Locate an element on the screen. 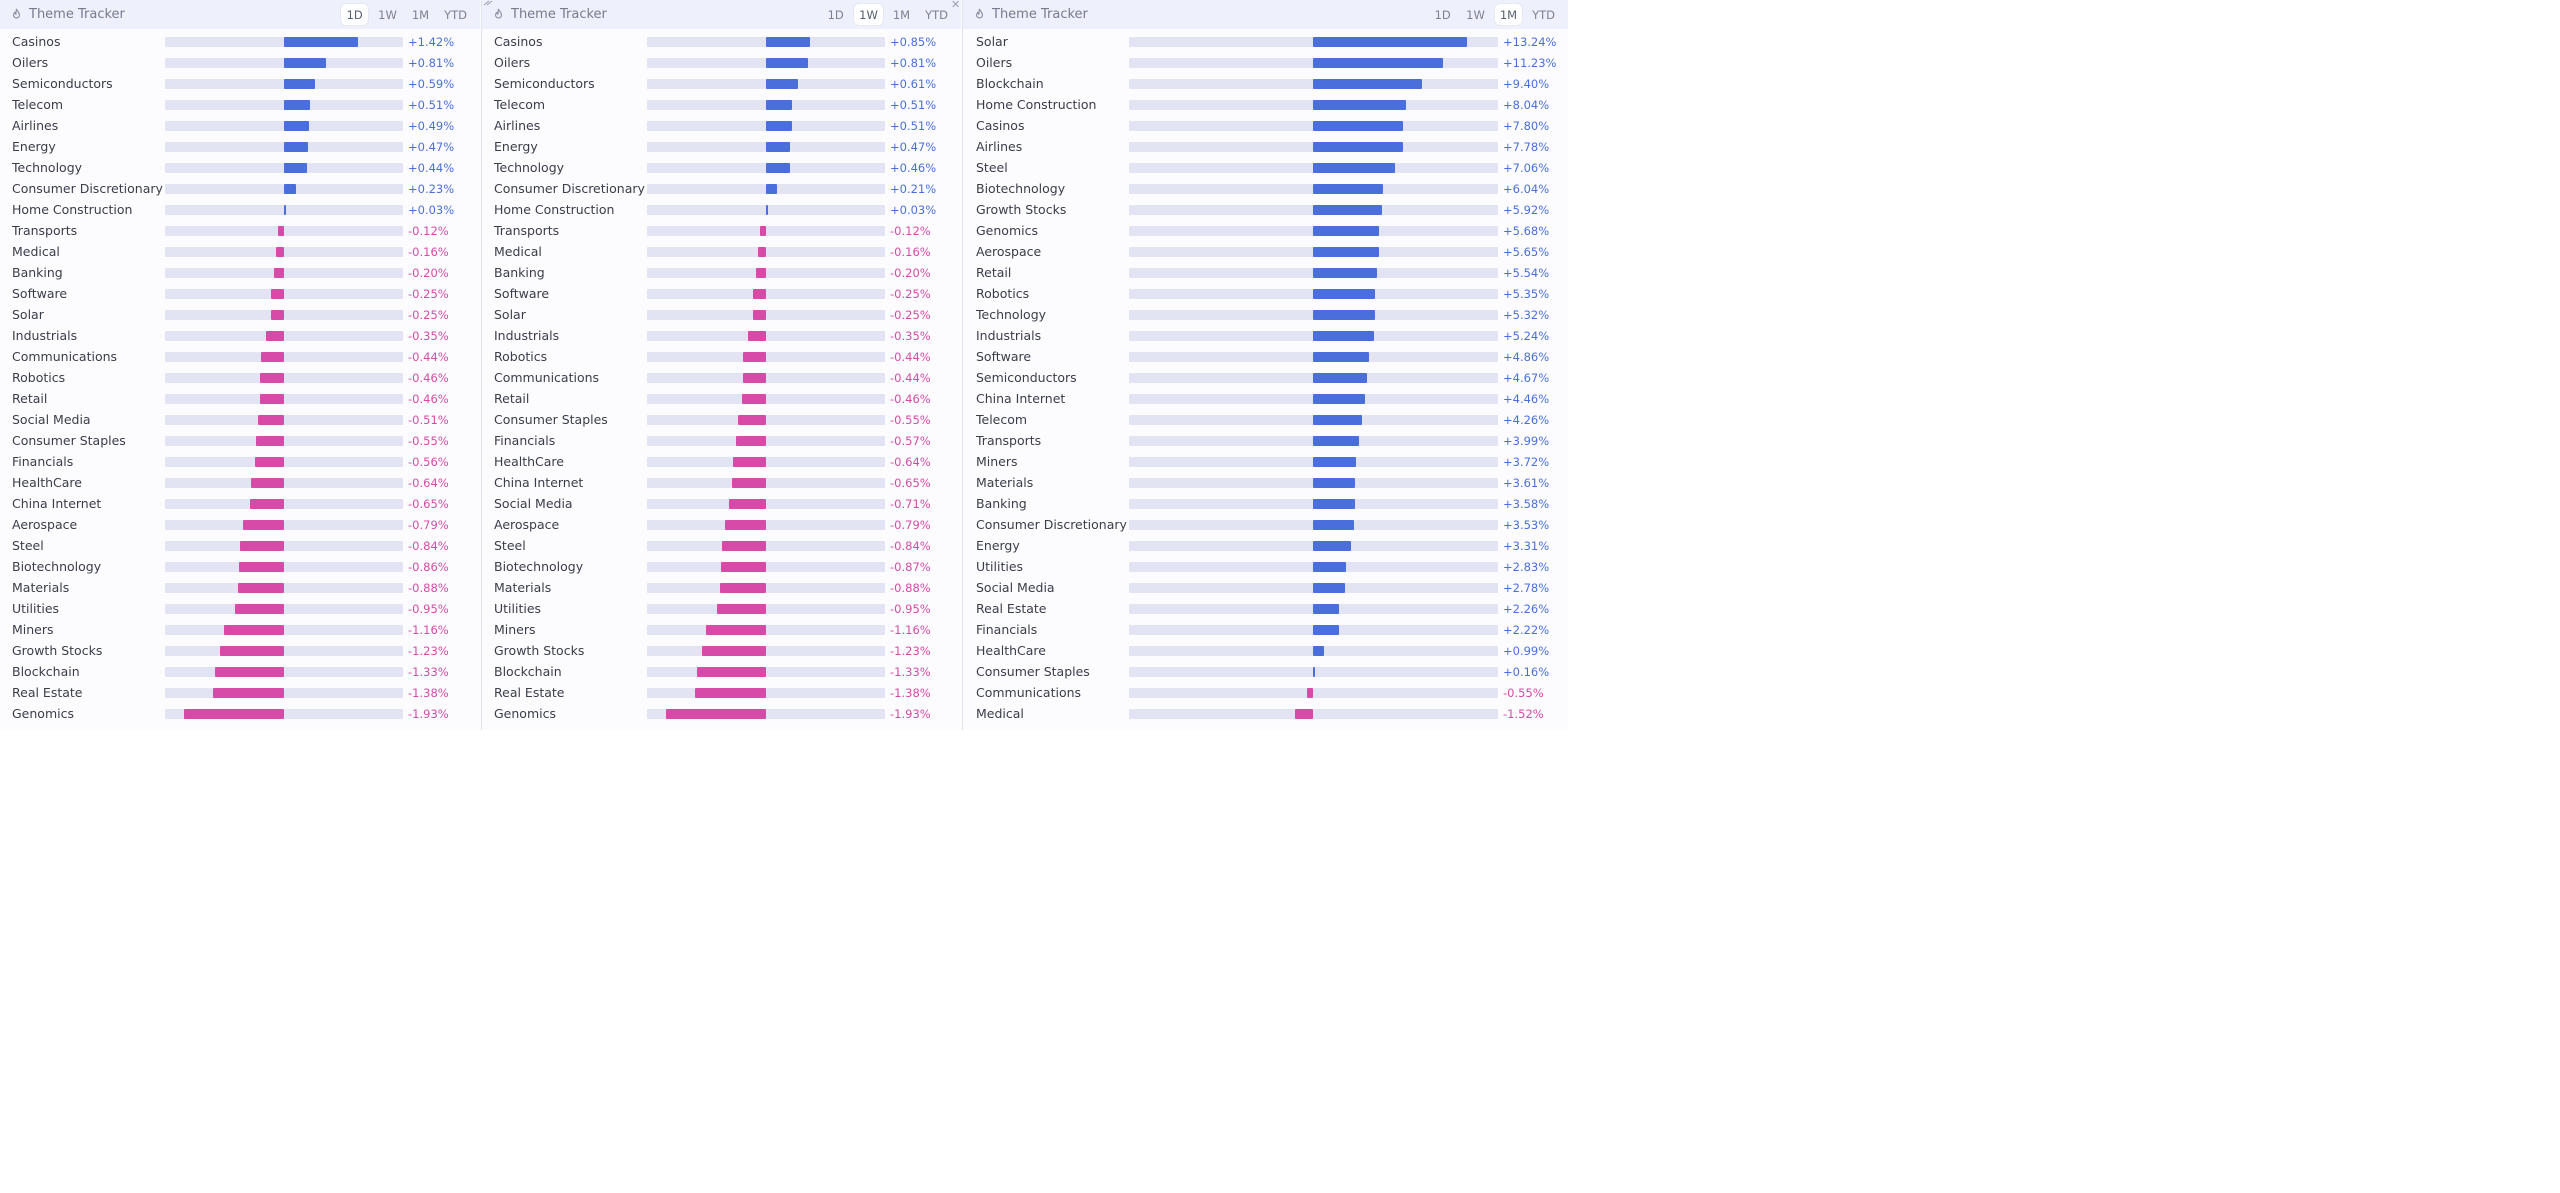  theme-row: Biotechnology -0.87% is located at coordinates (721, 567).